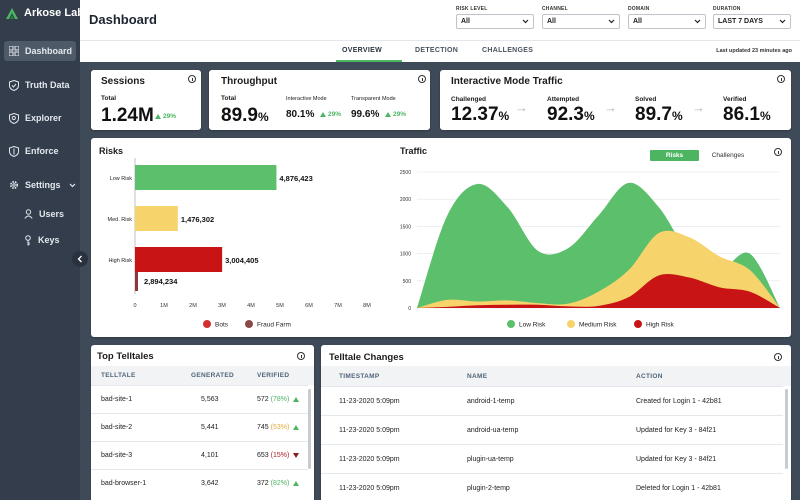  What do you see at coordinates (222, 325) in the screenshot?
I see `legend-label: Bots` at bounding box center [222, 325].